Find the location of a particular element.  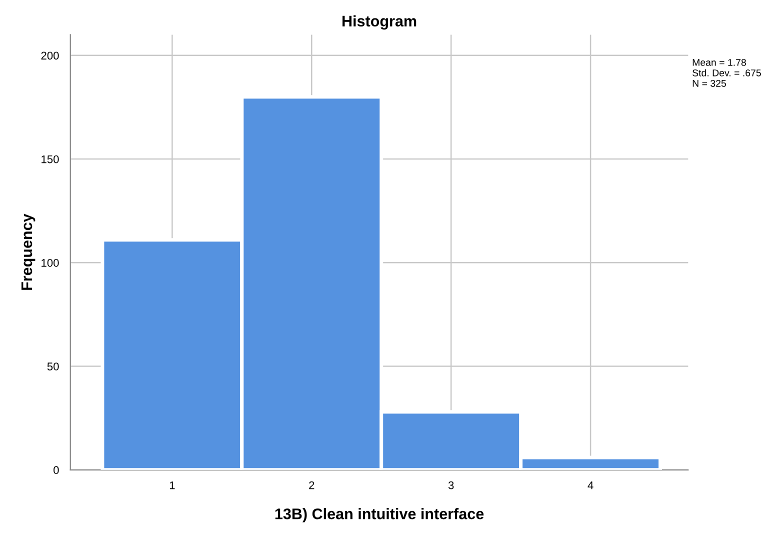

x-axis-title: 13B) Clean intuitive interface is located at coordinates (379, 515).